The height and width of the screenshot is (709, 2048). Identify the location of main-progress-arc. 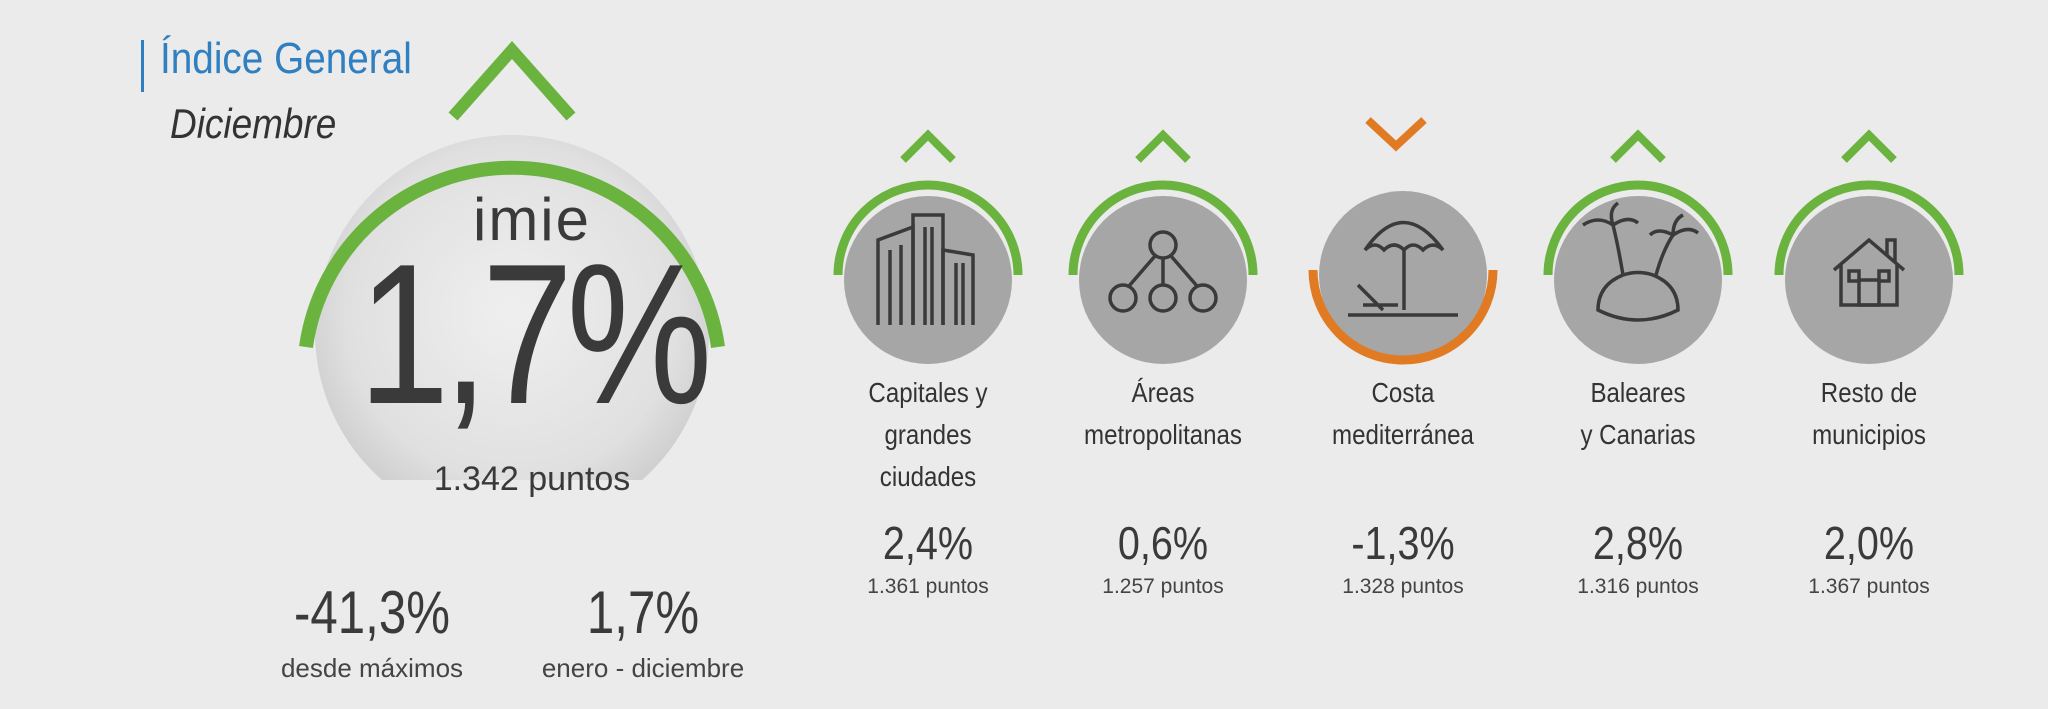
(512, 254).